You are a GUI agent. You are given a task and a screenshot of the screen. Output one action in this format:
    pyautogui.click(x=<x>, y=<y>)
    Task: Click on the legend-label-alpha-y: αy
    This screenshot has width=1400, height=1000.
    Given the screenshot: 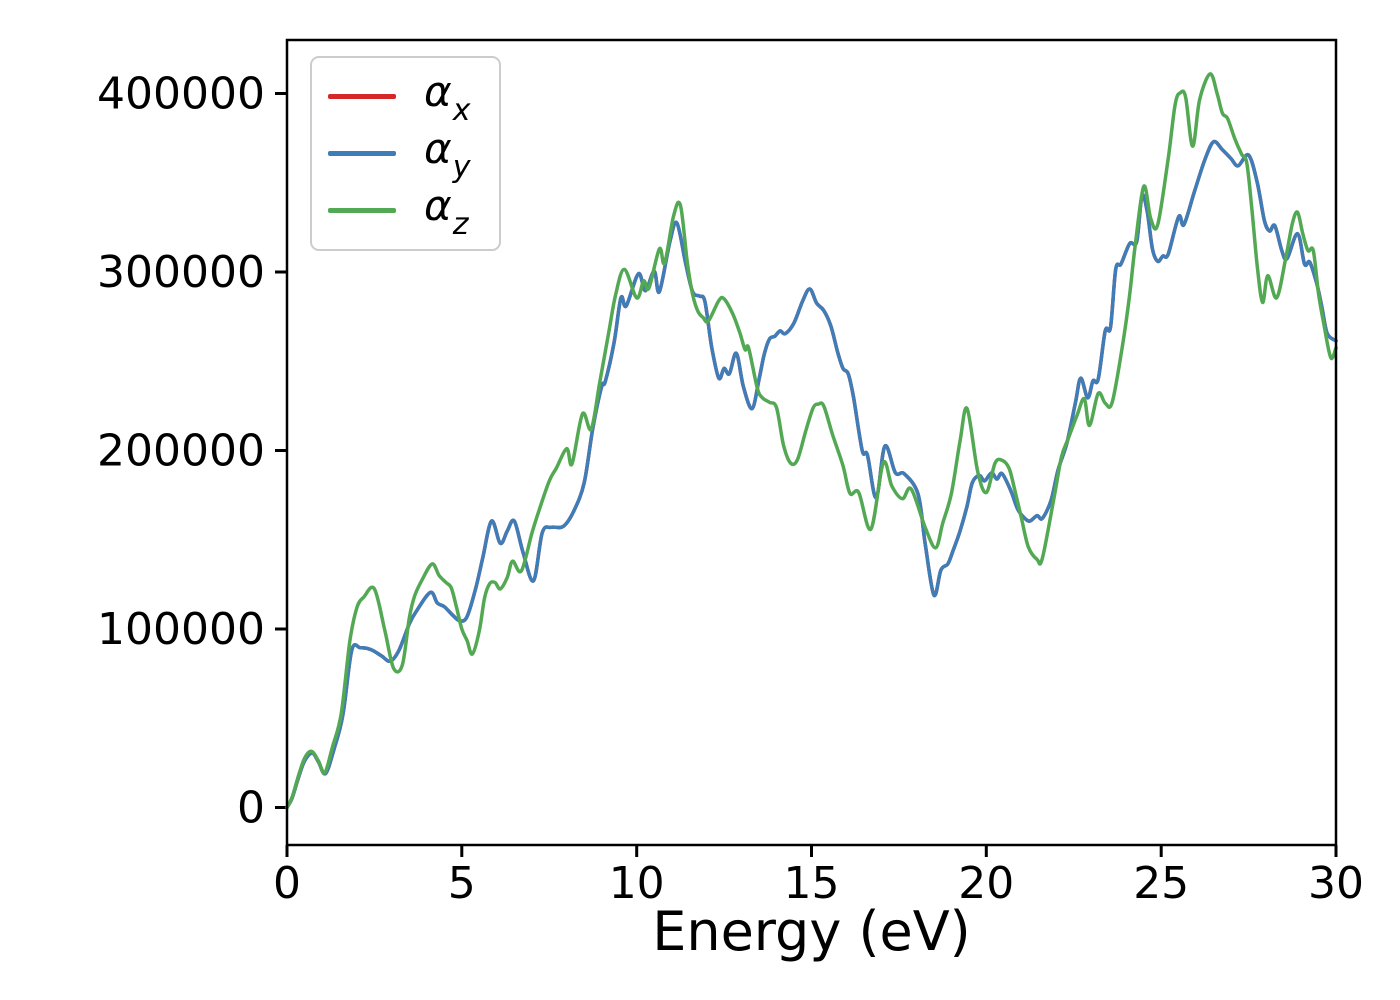 What is the action you would take?
    pyautogui.click(x=447, y=155)
    